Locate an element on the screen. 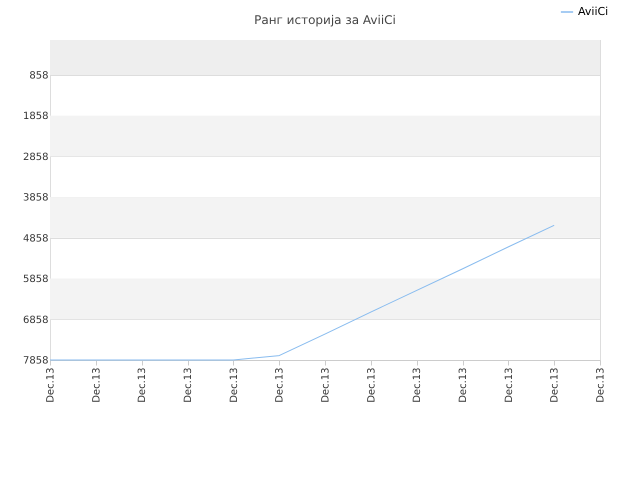 This screenshot has width=640, height=480. chart-title: Ранг историја за AviiCi is located at coordinates (325, 20).